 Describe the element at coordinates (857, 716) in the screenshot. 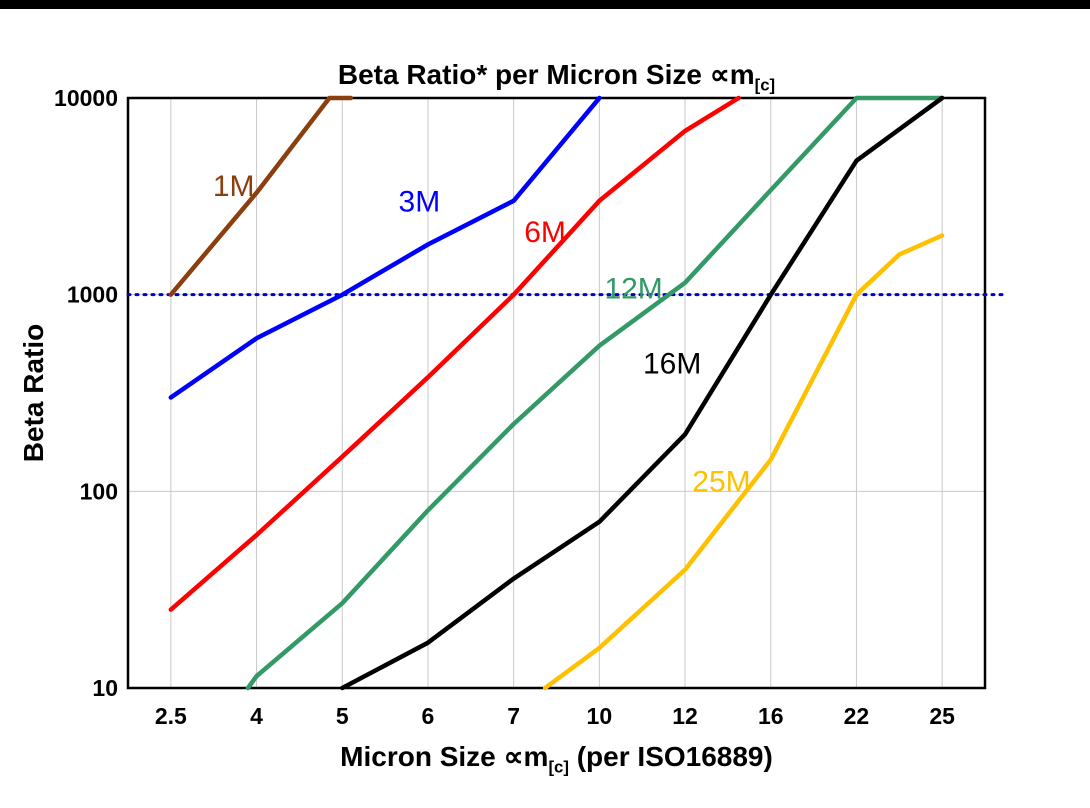

I see `x-tick-label-22: 22` at that location.